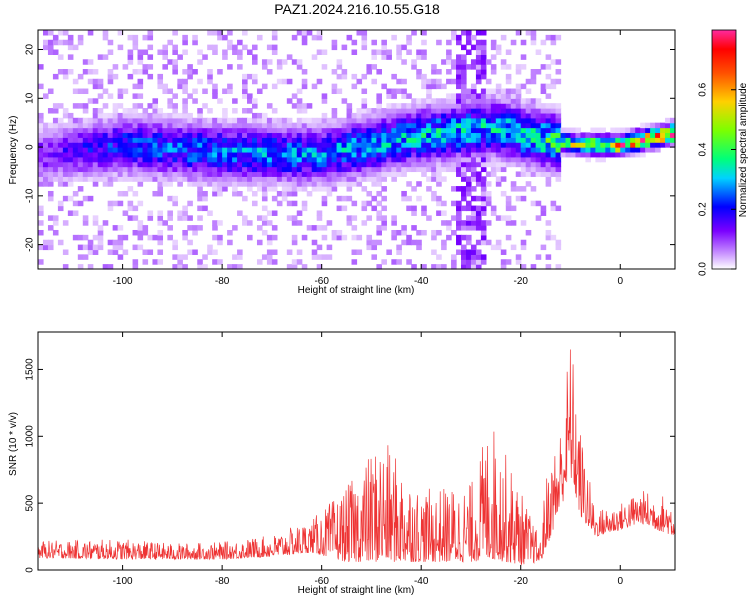 This screenshot has height=600, width=750. What do you see at coordinates (521, 281) in the screenshot?
I see `x-tick-label: -20` at bounding box center [521, 281].